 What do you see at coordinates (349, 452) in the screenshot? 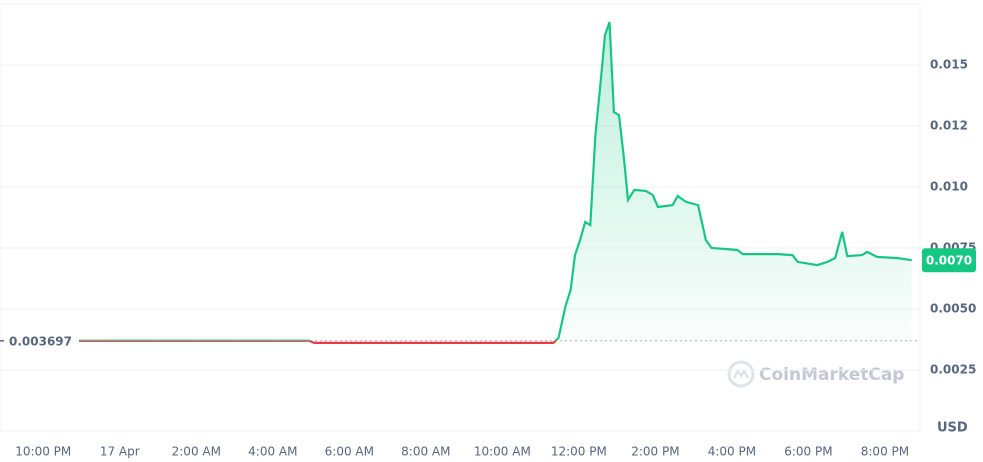
I see `x-tick-label: 6:00 AM` at bounding box center [349, 452].